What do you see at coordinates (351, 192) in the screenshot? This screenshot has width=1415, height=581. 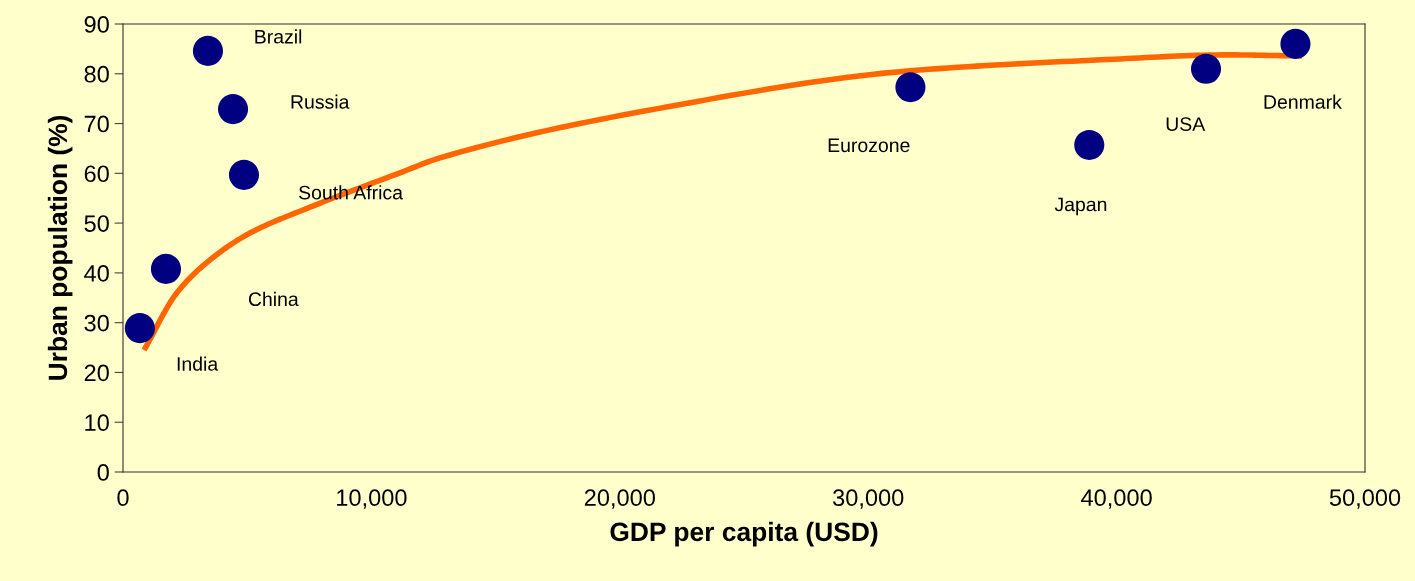 I see `annotation: South Africa` at bounding box center [351, 192].